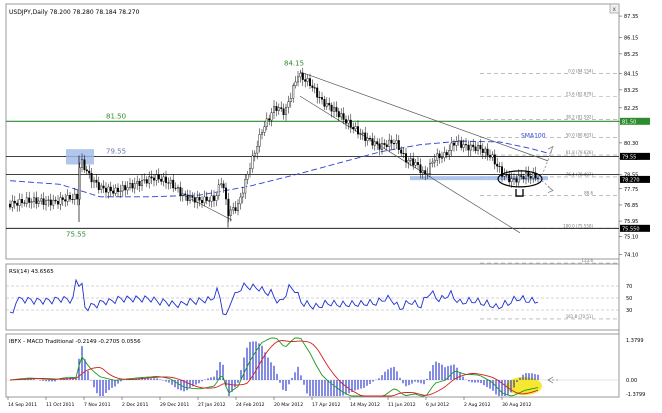 The width and height of the screenshot is (662, 413). I want to click on channel-lower-line, so click(410, 164).